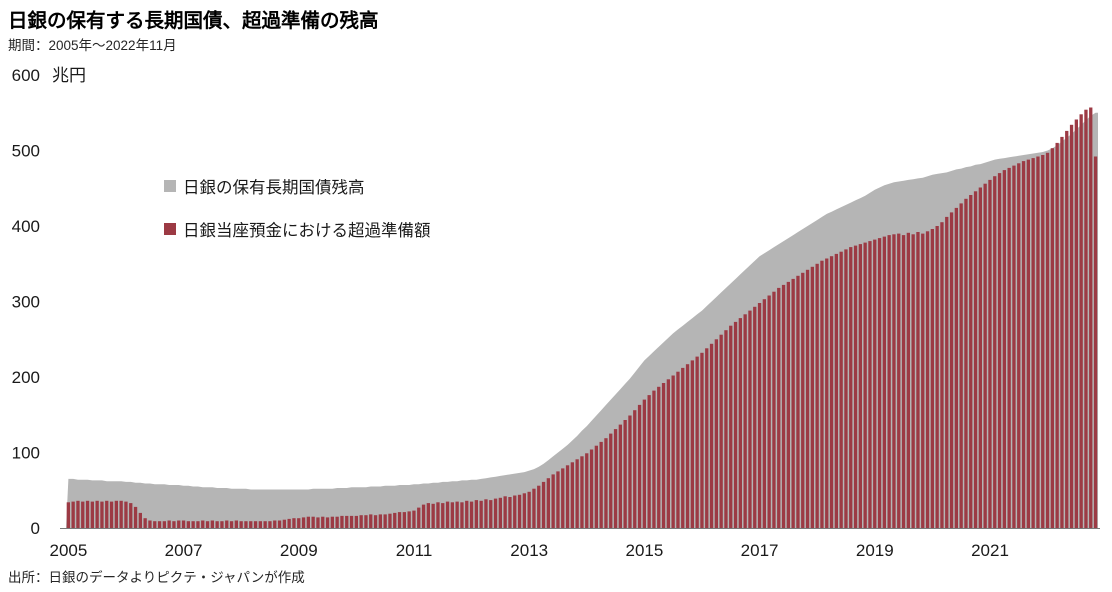 Image resolution: width=1112 pixels, height=592 pixels. What do you see at coordinates (193, 21) in the screenshot?
I see `chart-title: 日銀の保有する長期国債、超過準備の残高` at bounding box center [193, 21].